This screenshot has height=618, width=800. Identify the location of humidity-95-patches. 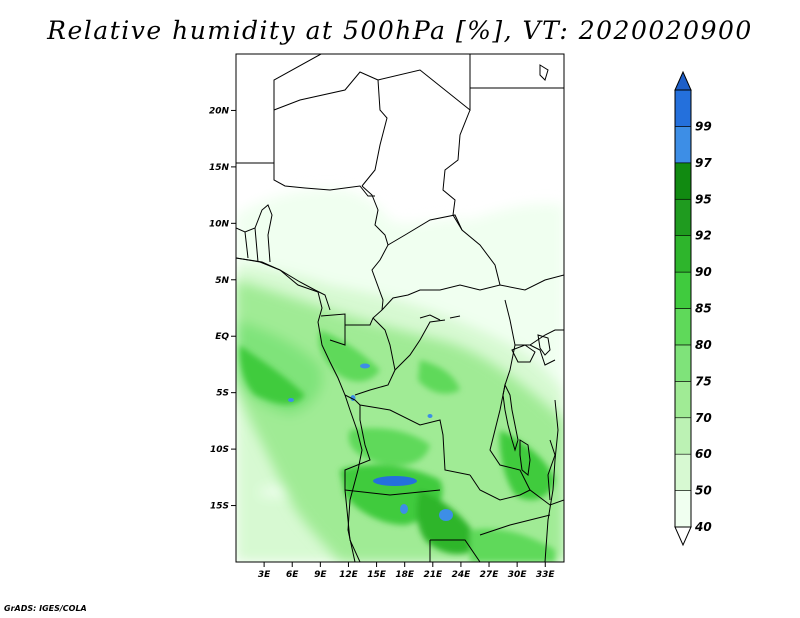
(370, 442).